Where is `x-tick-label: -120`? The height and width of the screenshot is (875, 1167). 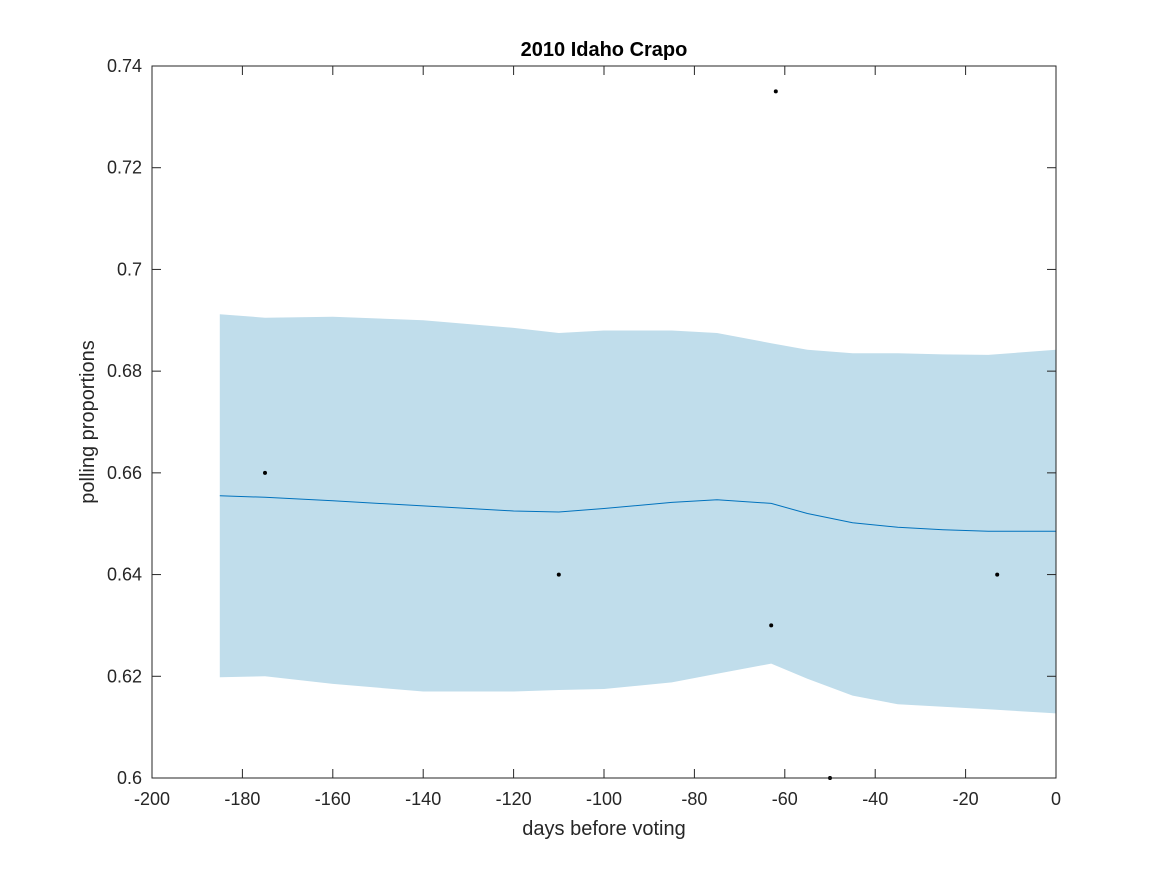 x-tick-label: -120 is located at coordinates (514, 799).